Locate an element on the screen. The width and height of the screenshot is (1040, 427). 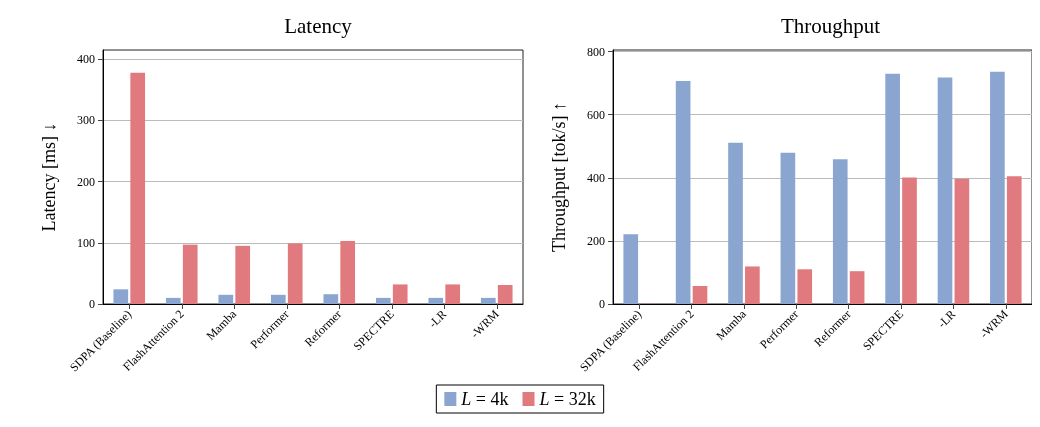
y-axis-title: Throughput [tok/s] ↑ is located at coordinates (559, 177).